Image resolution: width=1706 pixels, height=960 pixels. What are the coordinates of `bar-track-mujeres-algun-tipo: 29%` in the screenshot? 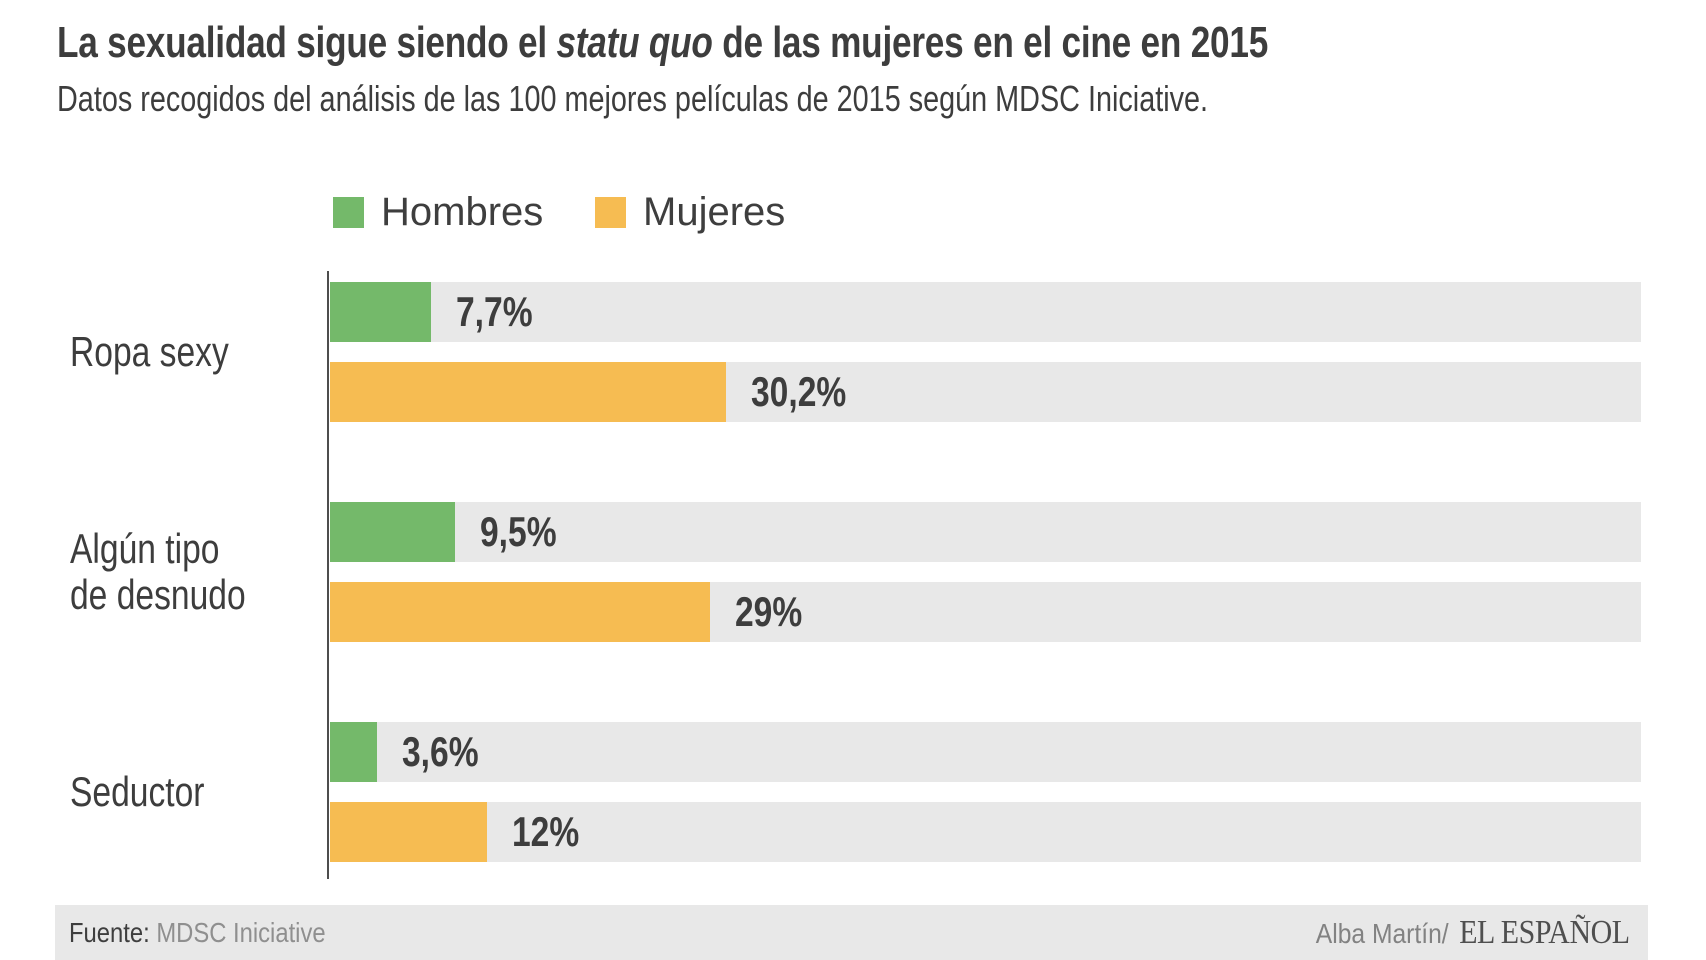 It's located at (985, 612).